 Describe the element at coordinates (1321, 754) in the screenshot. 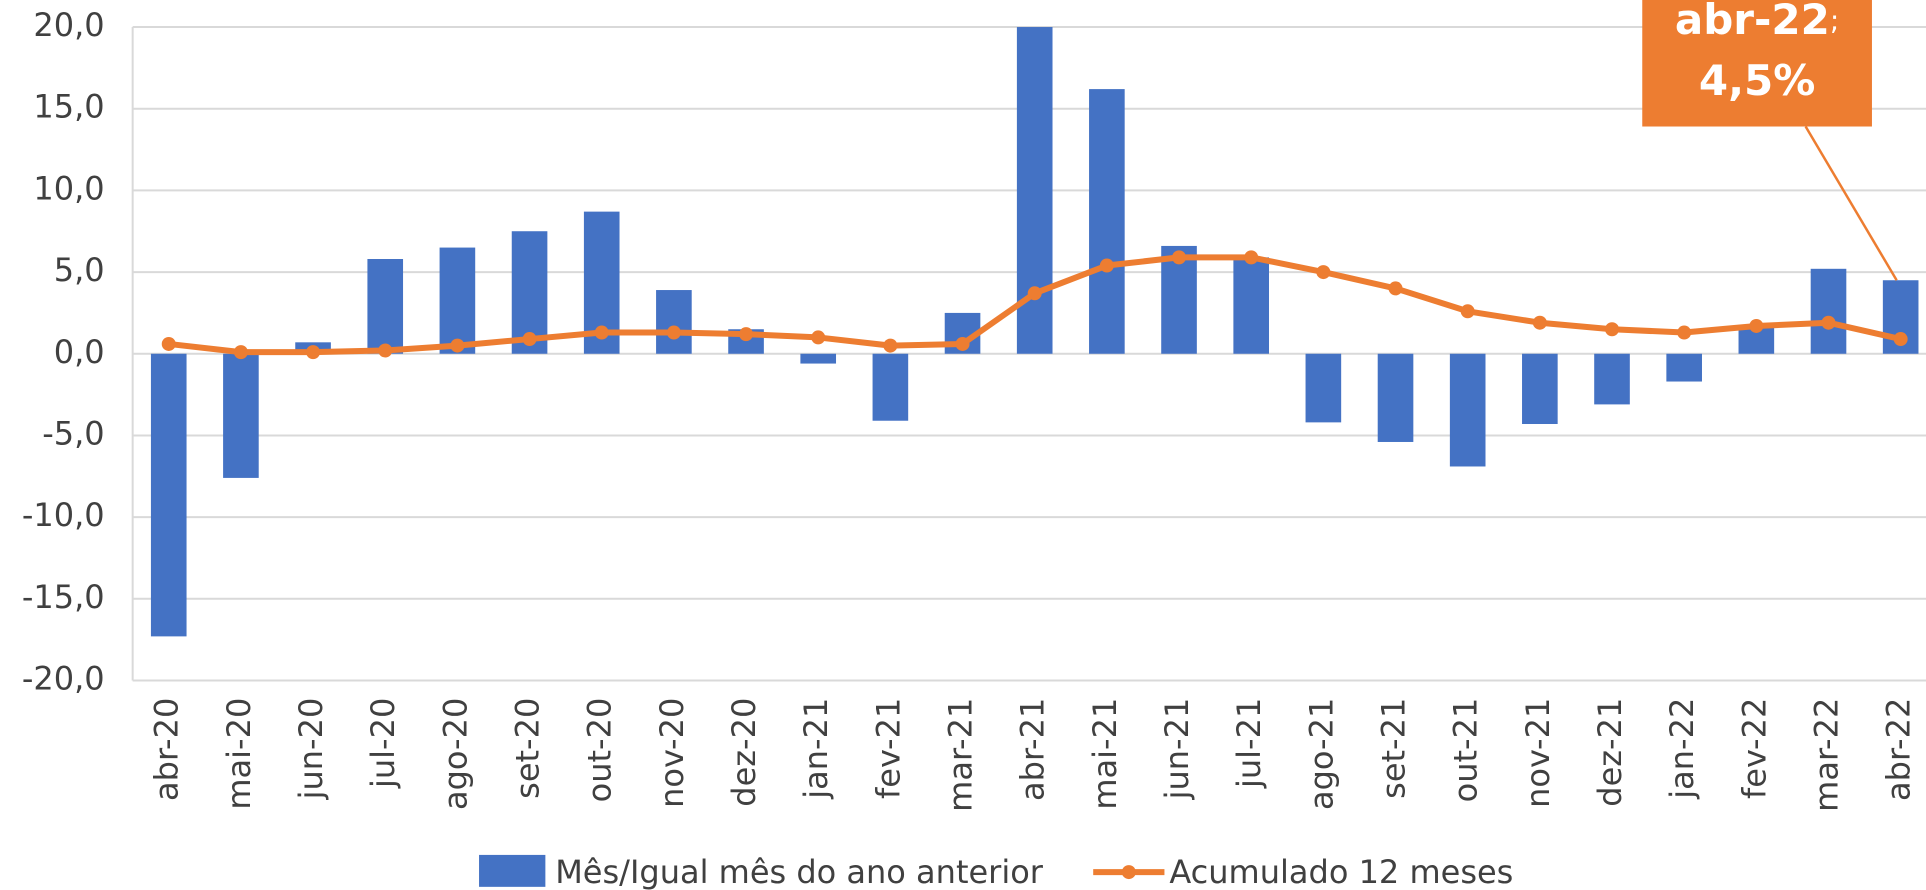

I see `x-tick-label: ago-21` at that location.